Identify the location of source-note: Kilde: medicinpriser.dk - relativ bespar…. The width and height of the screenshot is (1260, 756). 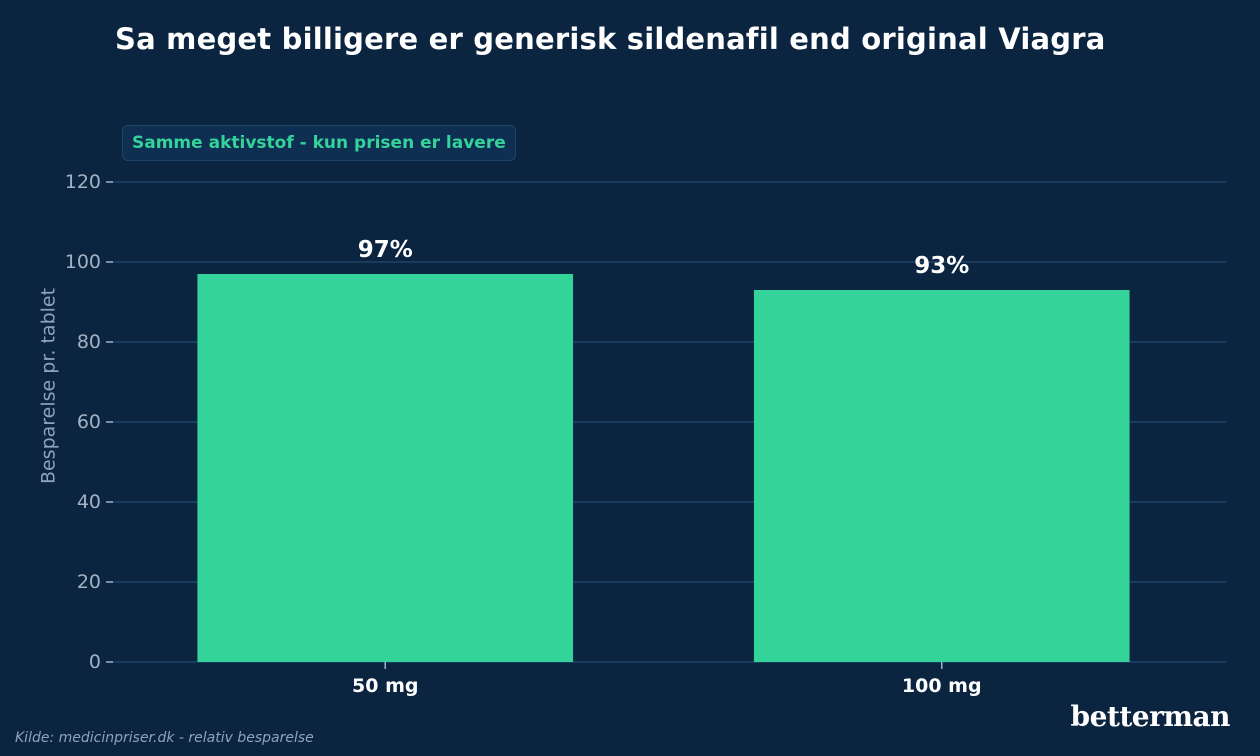
(164, 738).